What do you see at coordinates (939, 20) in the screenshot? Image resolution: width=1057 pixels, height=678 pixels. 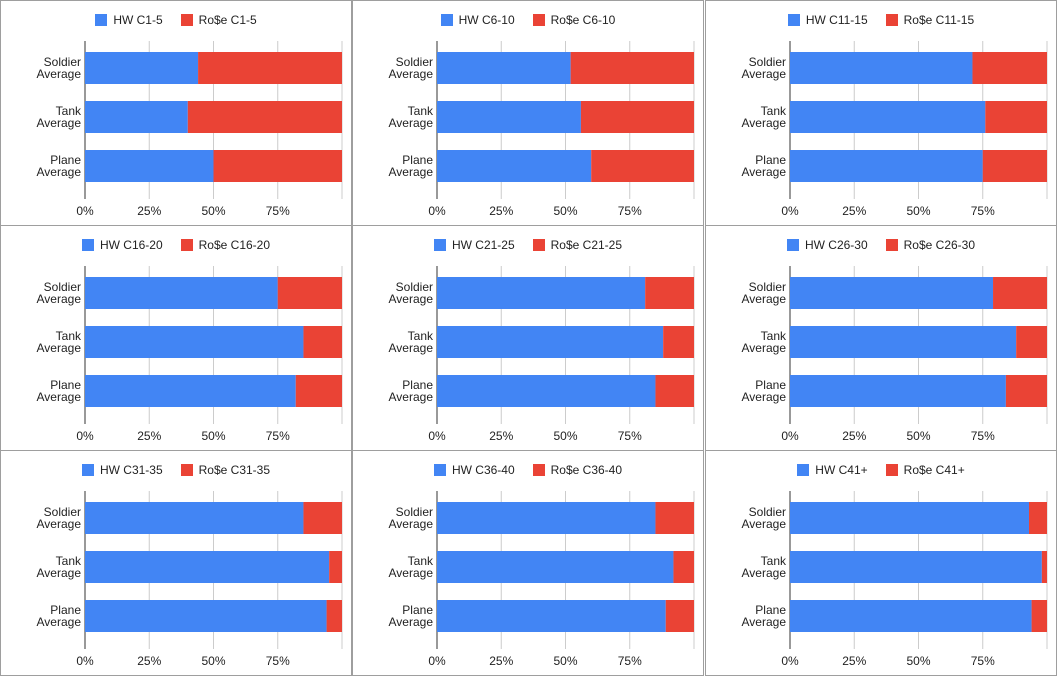 I see `legend-label: Ro$e C11-15` at bounding box center [939, 20].